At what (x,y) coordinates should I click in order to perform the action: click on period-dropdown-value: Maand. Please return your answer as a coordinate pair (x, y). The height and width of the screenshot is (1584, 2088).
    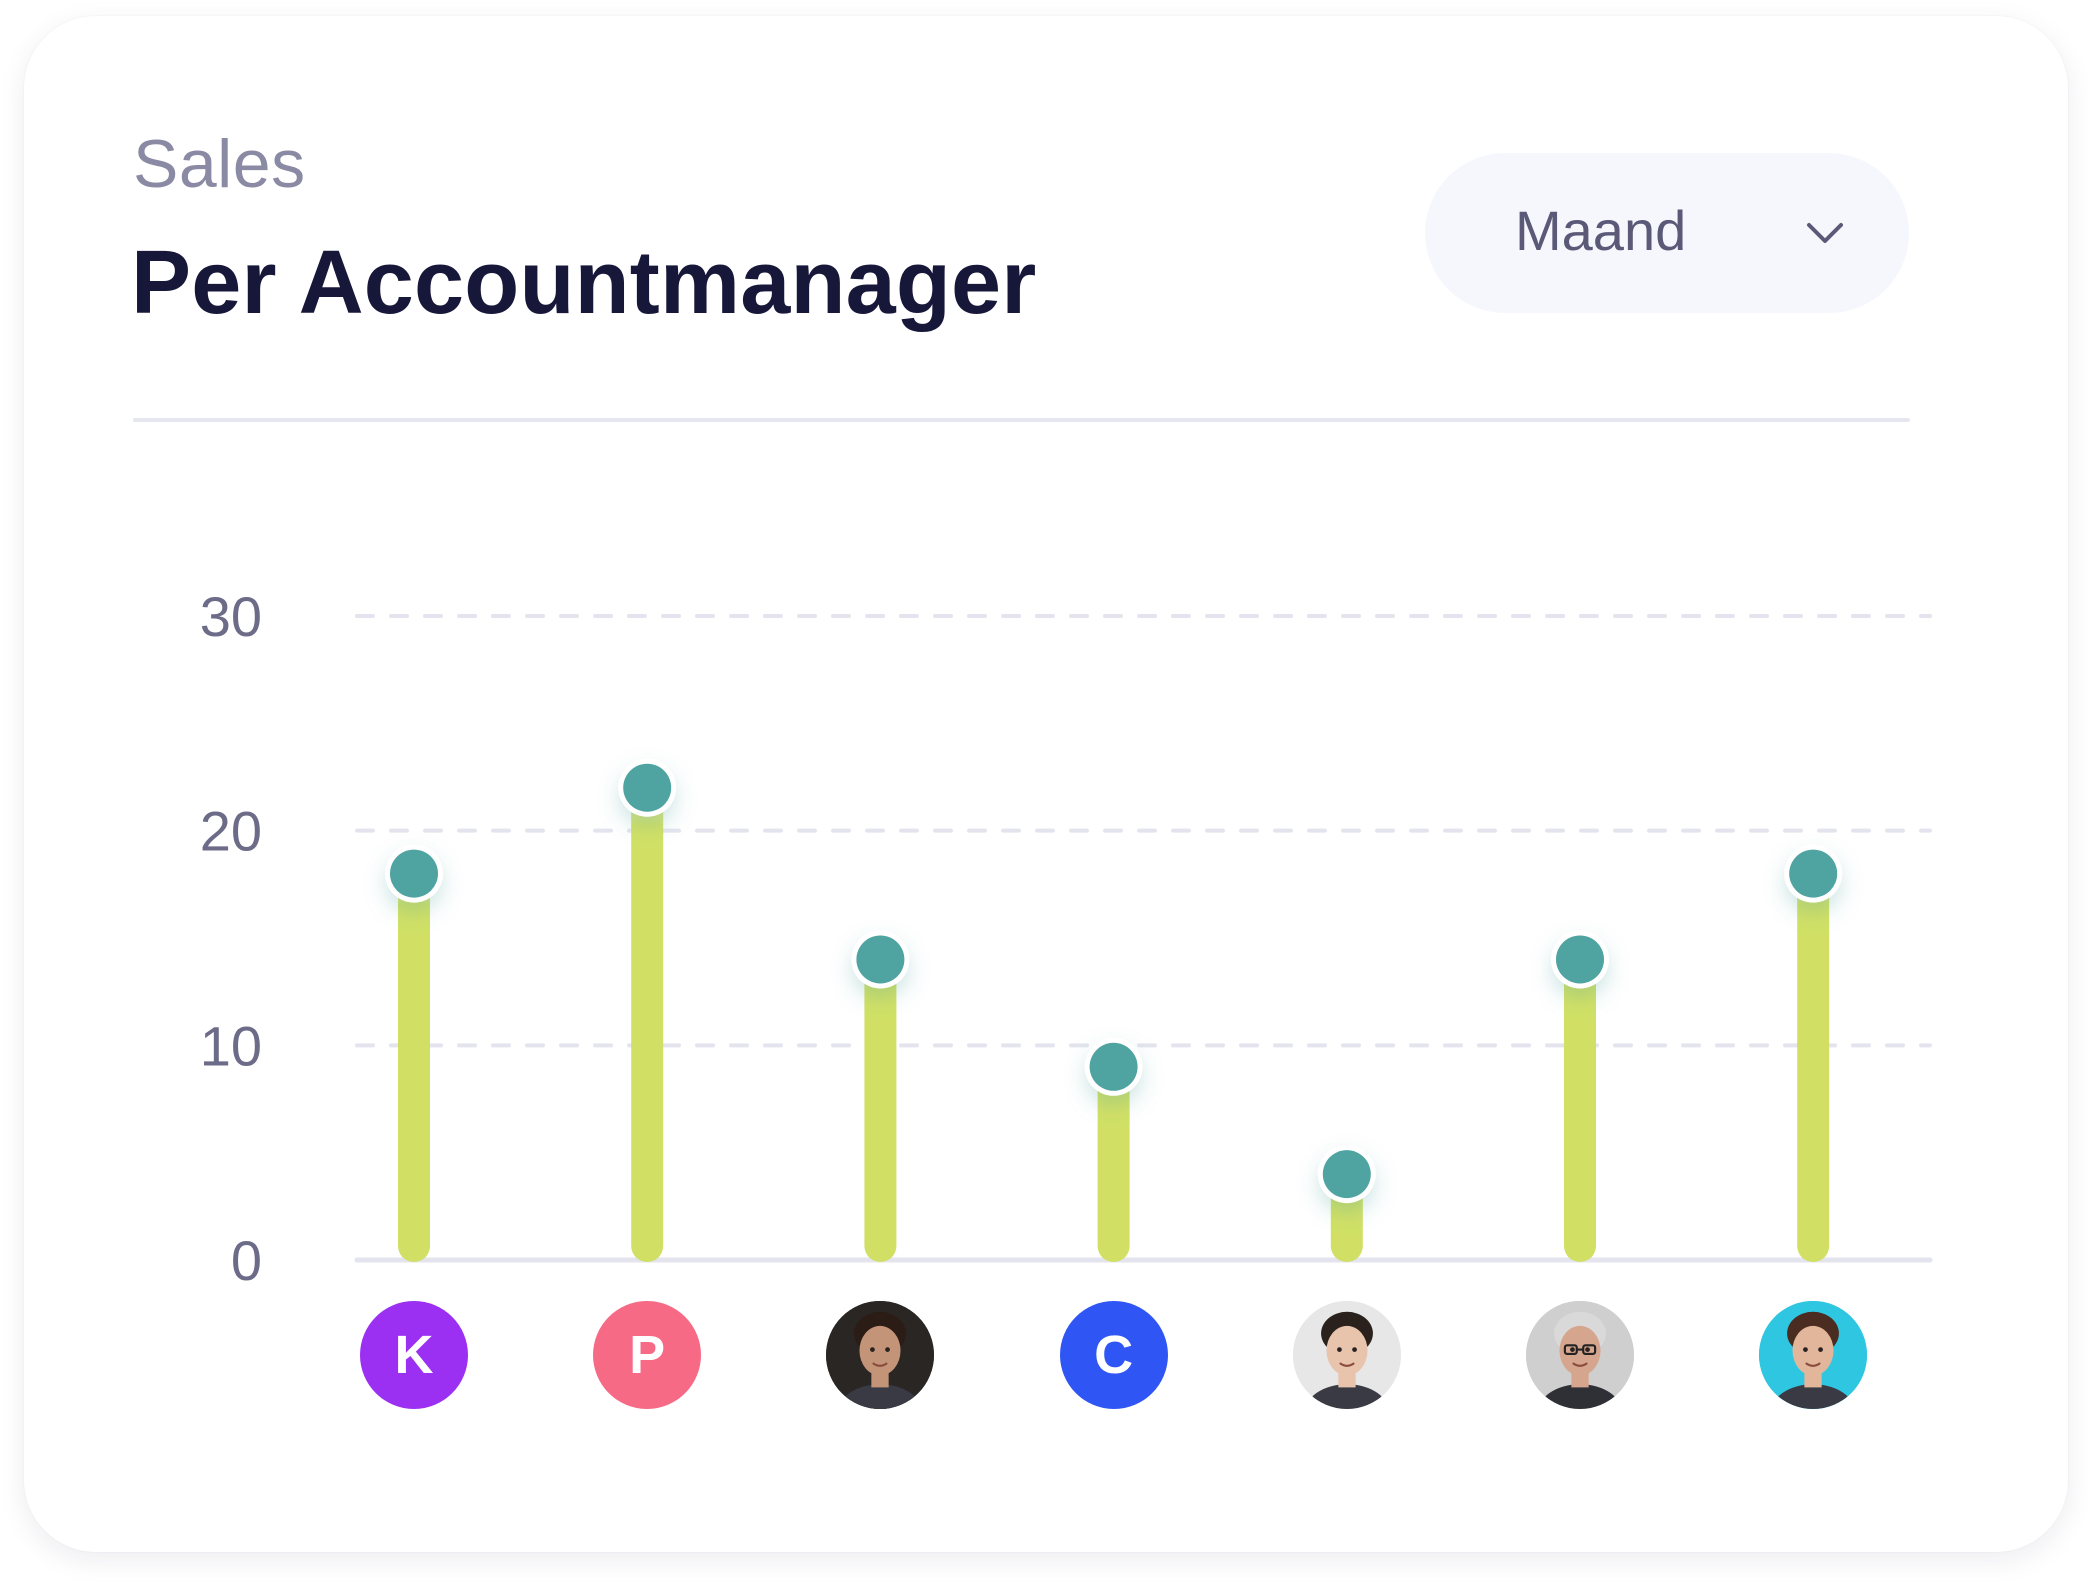
    Looking at the image, I should click on (1601, 230).